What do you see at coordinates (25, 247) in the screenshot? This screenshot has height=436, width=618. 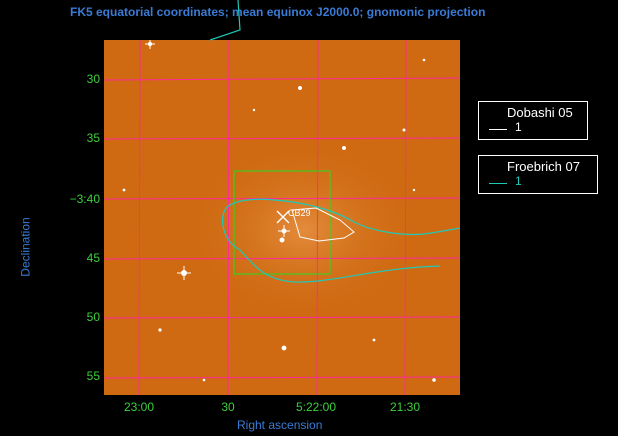 I see `y-axis-label: Declination` at bounding box center [25, 247].